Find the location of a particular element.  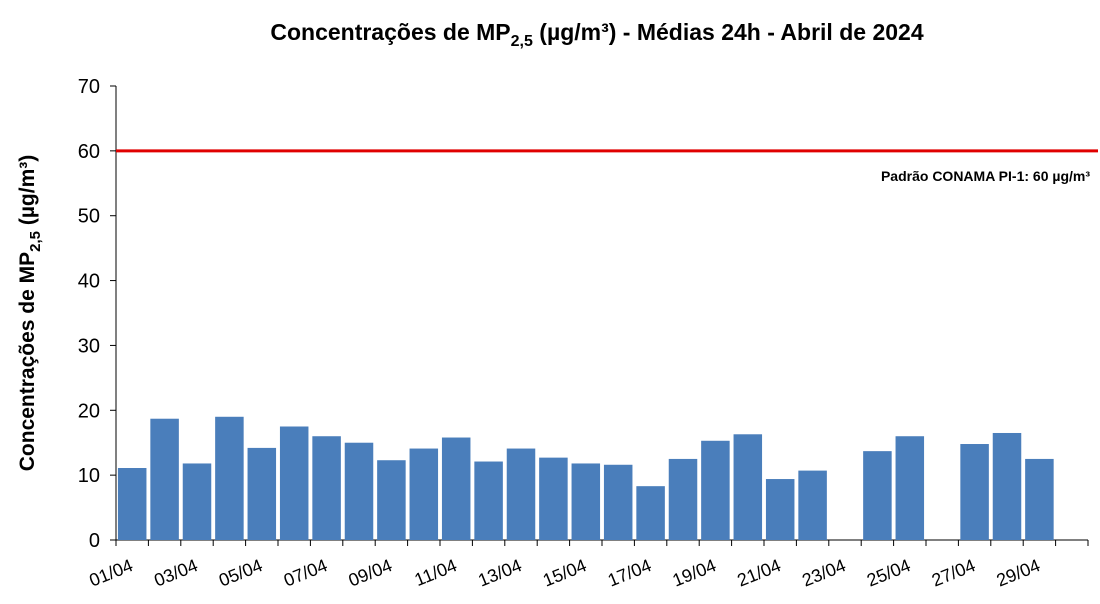

x-tick-label: 13/04 is located at coordinates (499, 572).